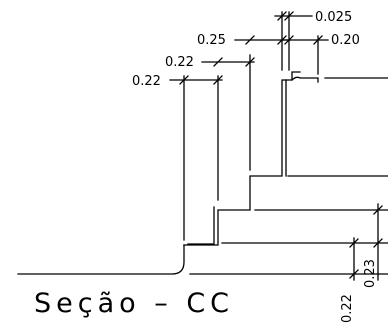 The height and width of the screenshot is (330, 388). I want to click on dim-label-right-lower: 0.22, so click(347, 308).